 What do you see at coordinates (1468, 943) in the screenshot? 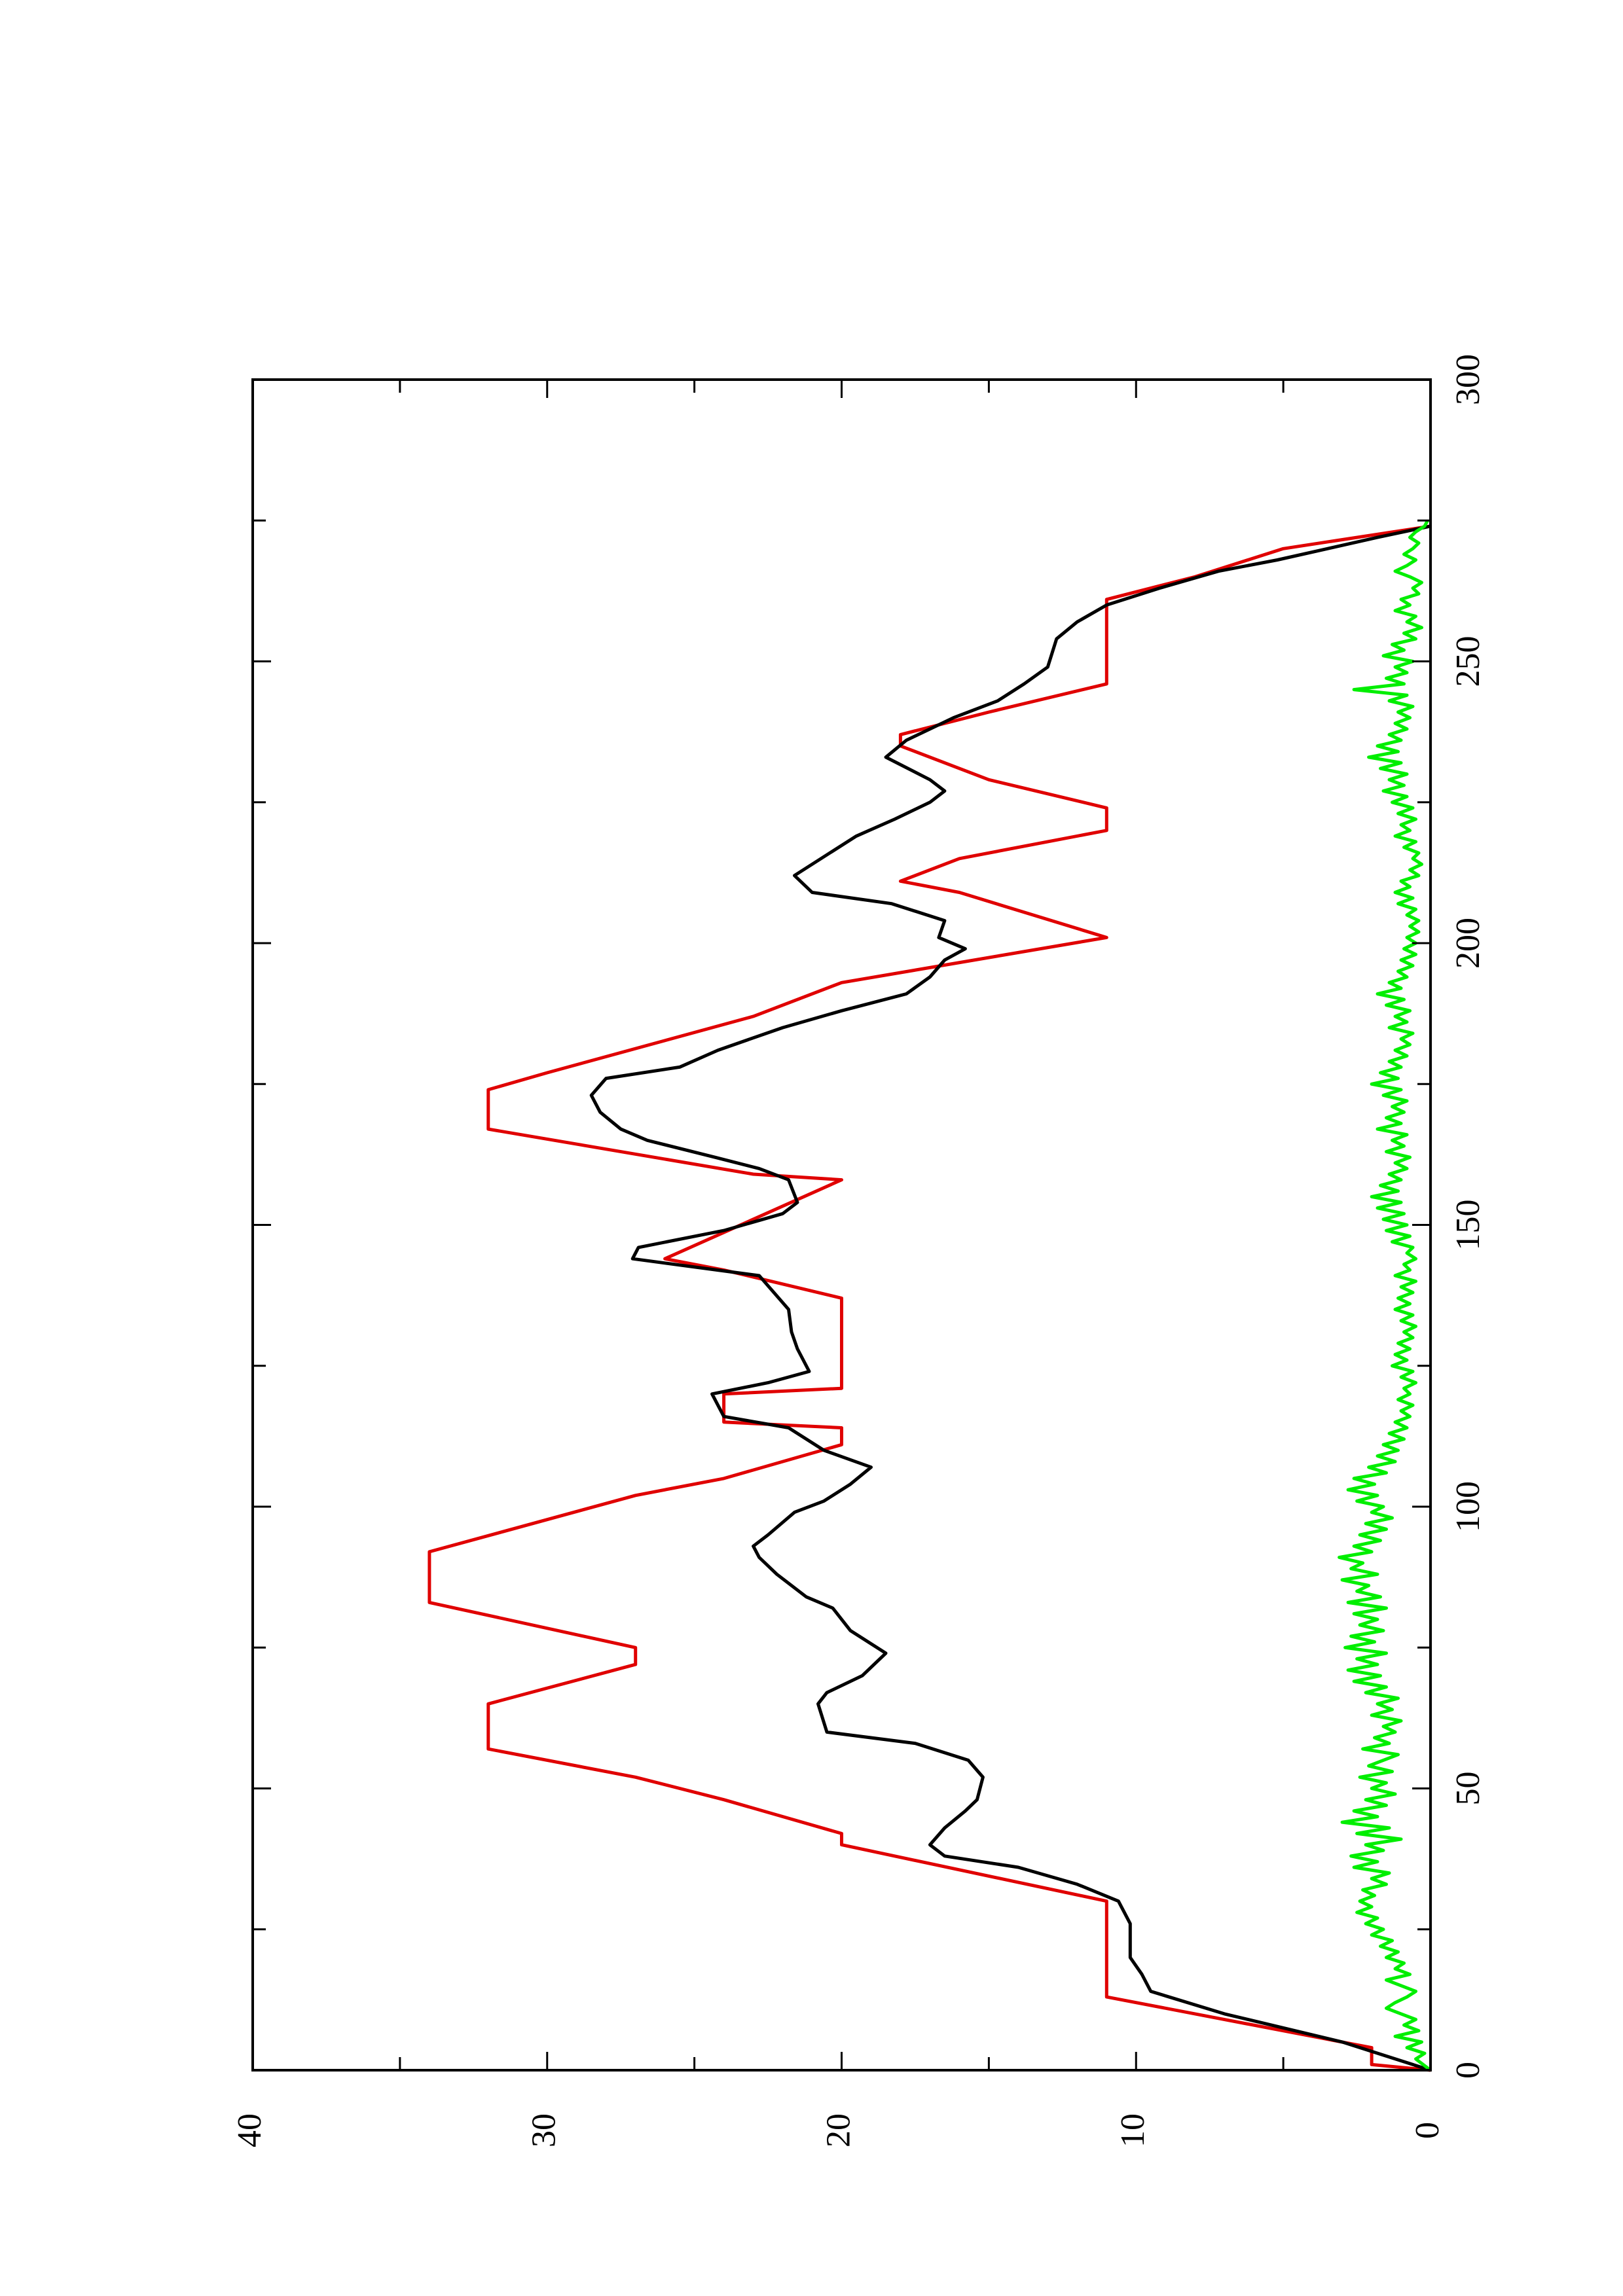
I see `x-tick-label: 200` at bounding box center [1468, 943].